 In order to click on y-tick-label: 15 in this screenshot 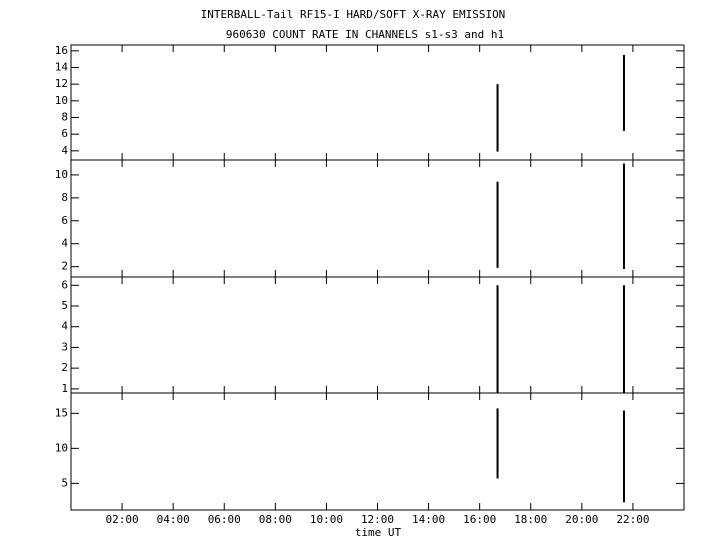, I will do `click(61, 412)`.